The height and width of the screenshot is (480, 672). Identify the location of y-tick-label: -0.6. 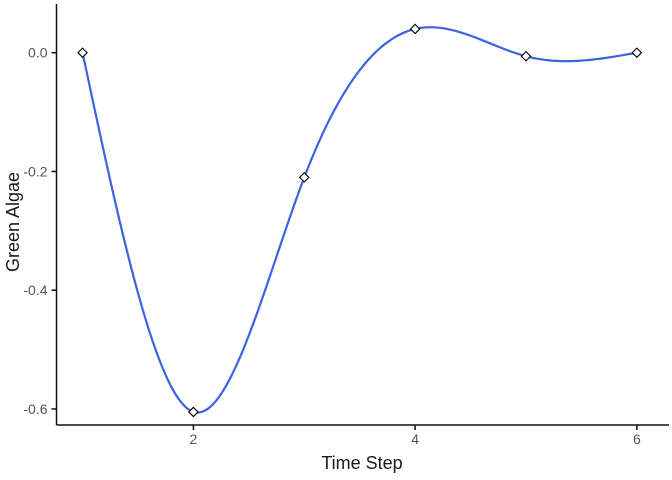
(35, 409).